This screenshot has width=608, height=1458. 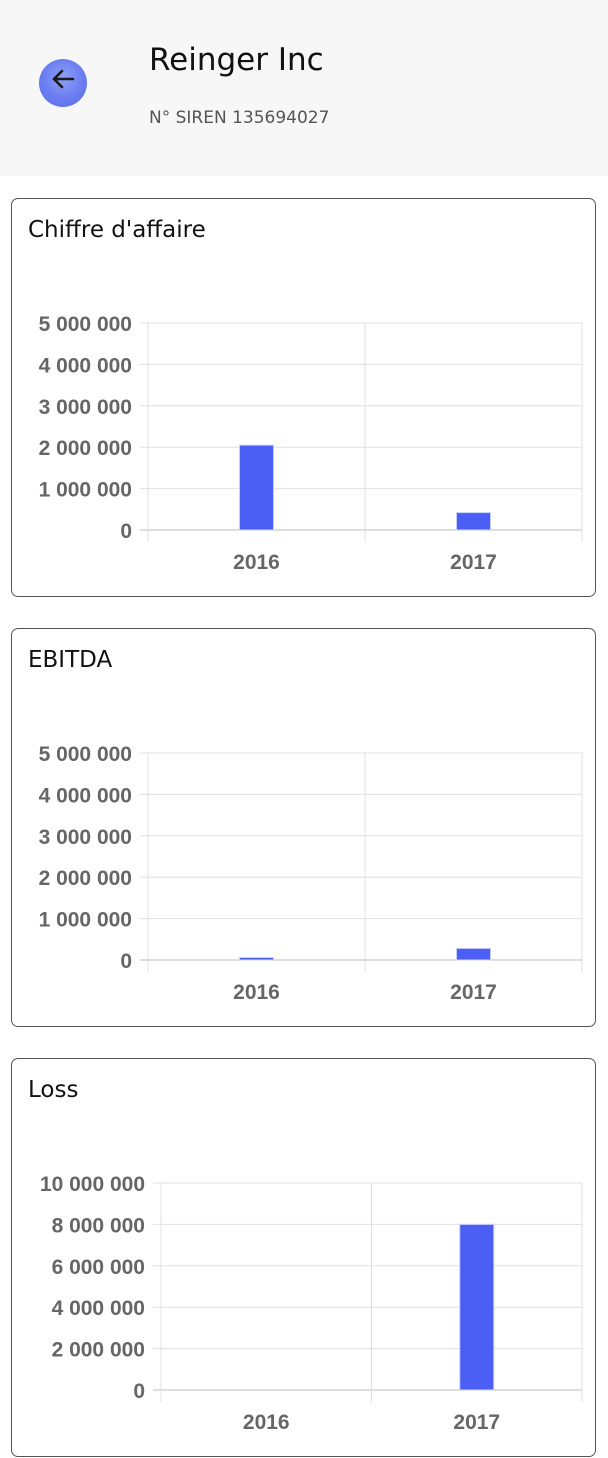 I want to click on chart-title: EBITDA, so click(x=70, y=660).